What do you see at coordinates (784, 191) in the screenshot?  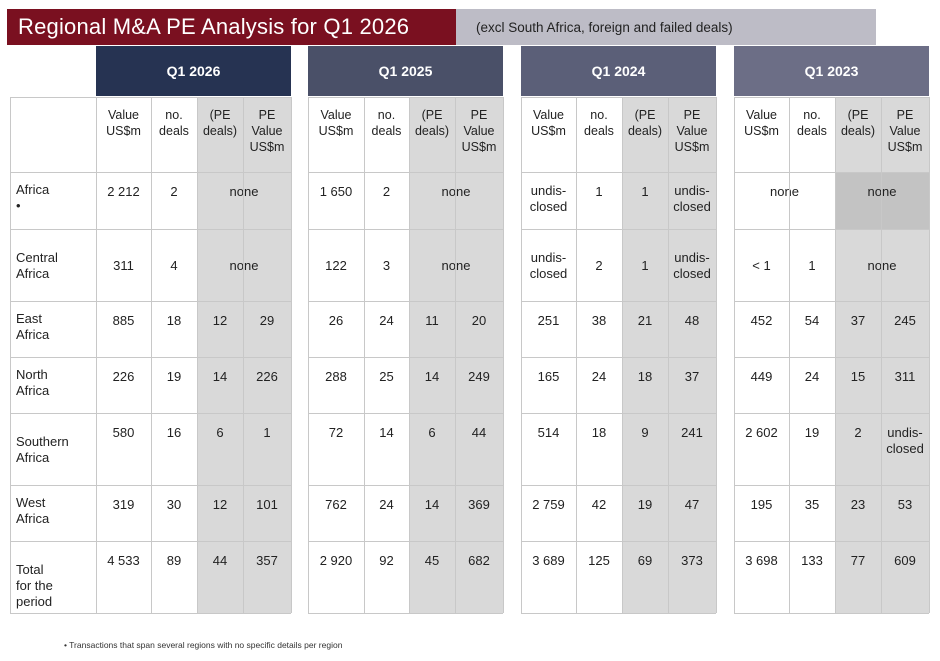 I see `cell-africa-q2023-1: none` at bounding box center [784, 191].